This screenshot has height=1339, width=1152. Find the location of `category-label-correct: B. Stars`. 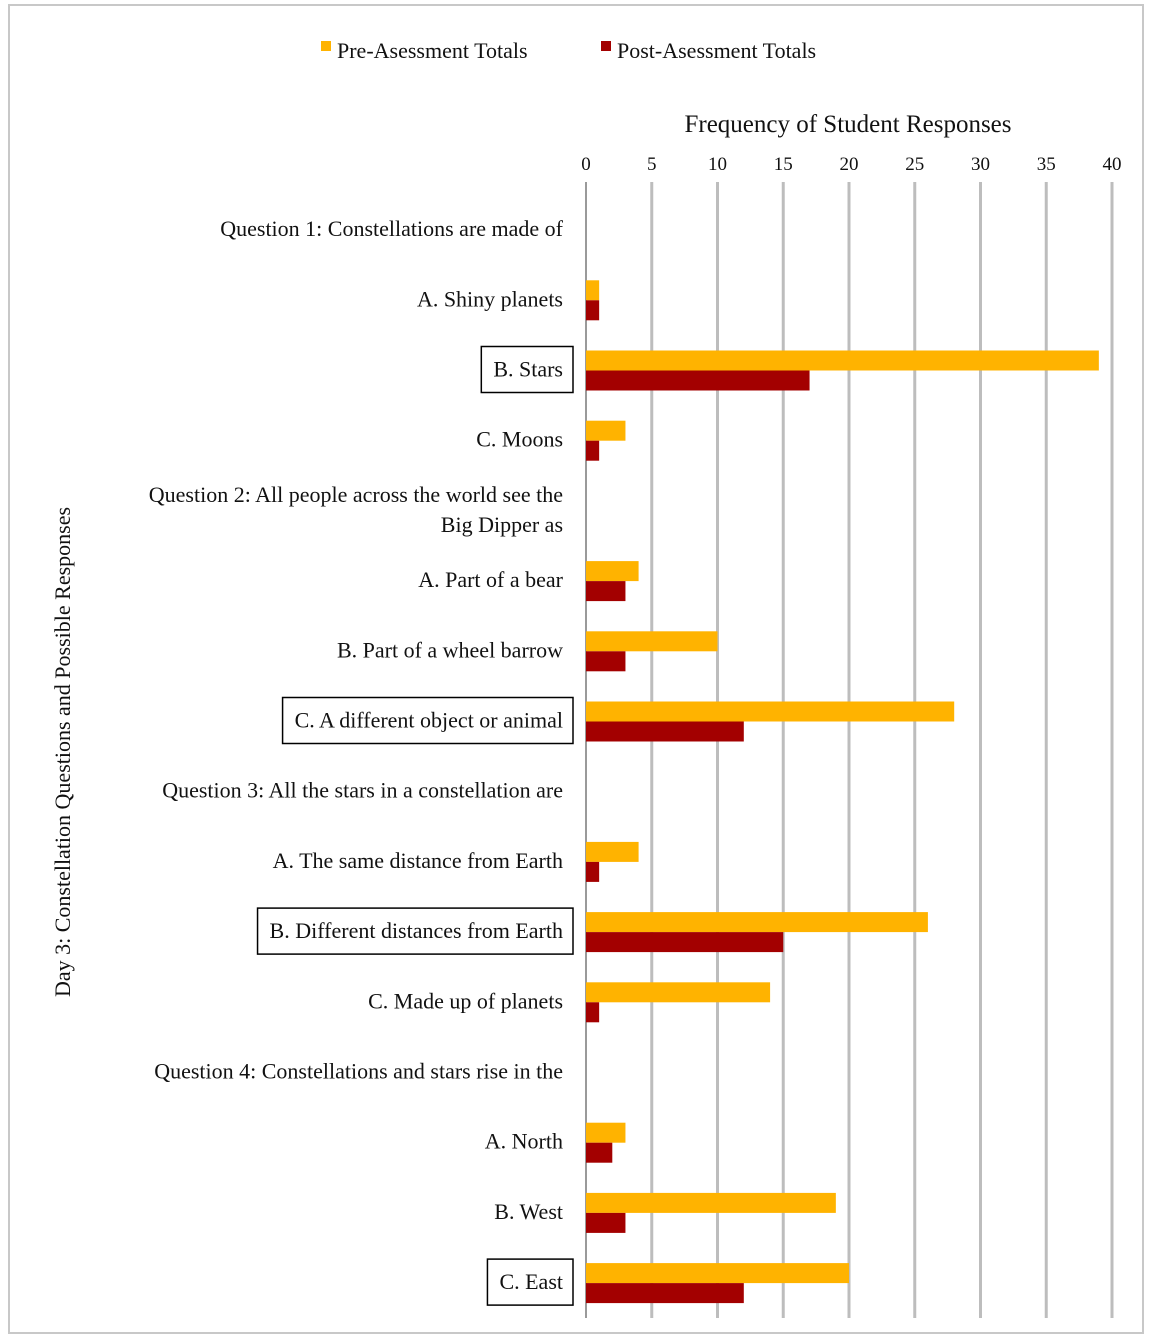

category-label-correct: B. Stars is located at coordinates (528, 369).